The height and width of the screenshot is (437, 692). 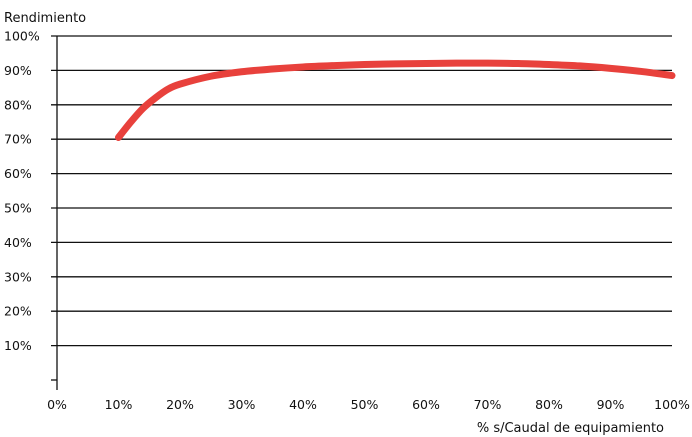 What do you see at coordinates (549, 404) in the screenshot?
I see `x-tick-label: 80%` at bounding box center [549, 404].